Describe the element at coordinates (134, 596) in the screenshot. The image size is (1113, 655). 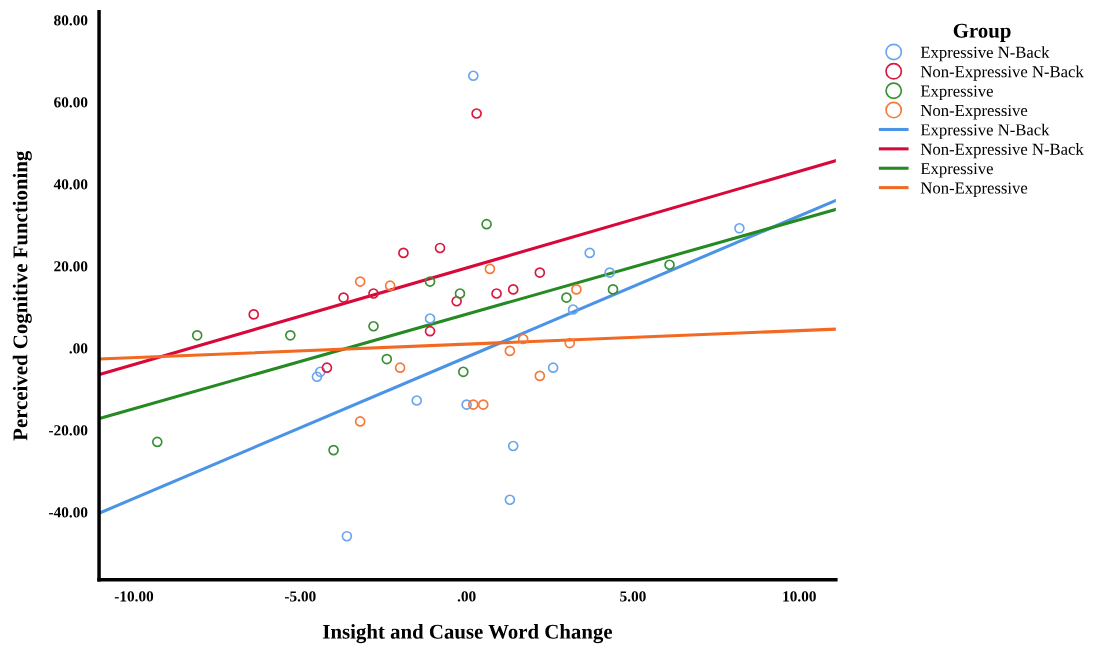
I see `x-tick-label: -10.00` at that location.